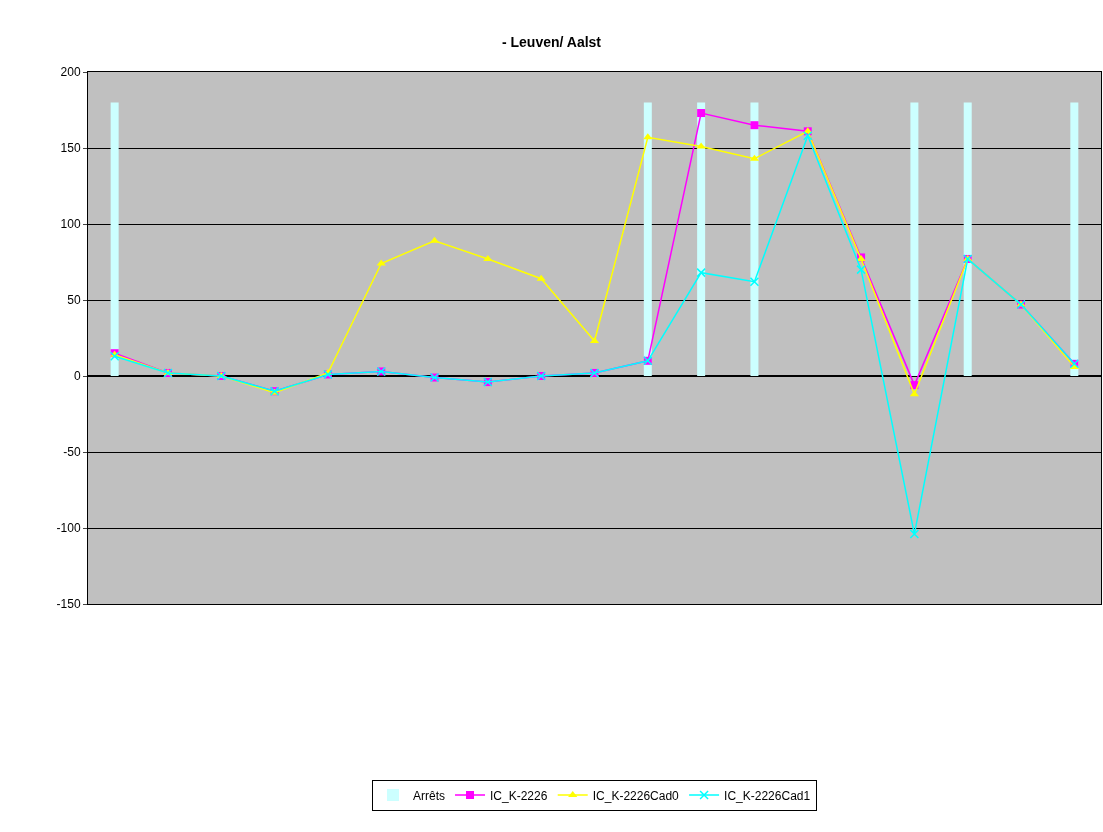 Image resolution: width=1103 pixels, height=832 pixels. I want to click on y-tick-label: 50, so click(74, 300).